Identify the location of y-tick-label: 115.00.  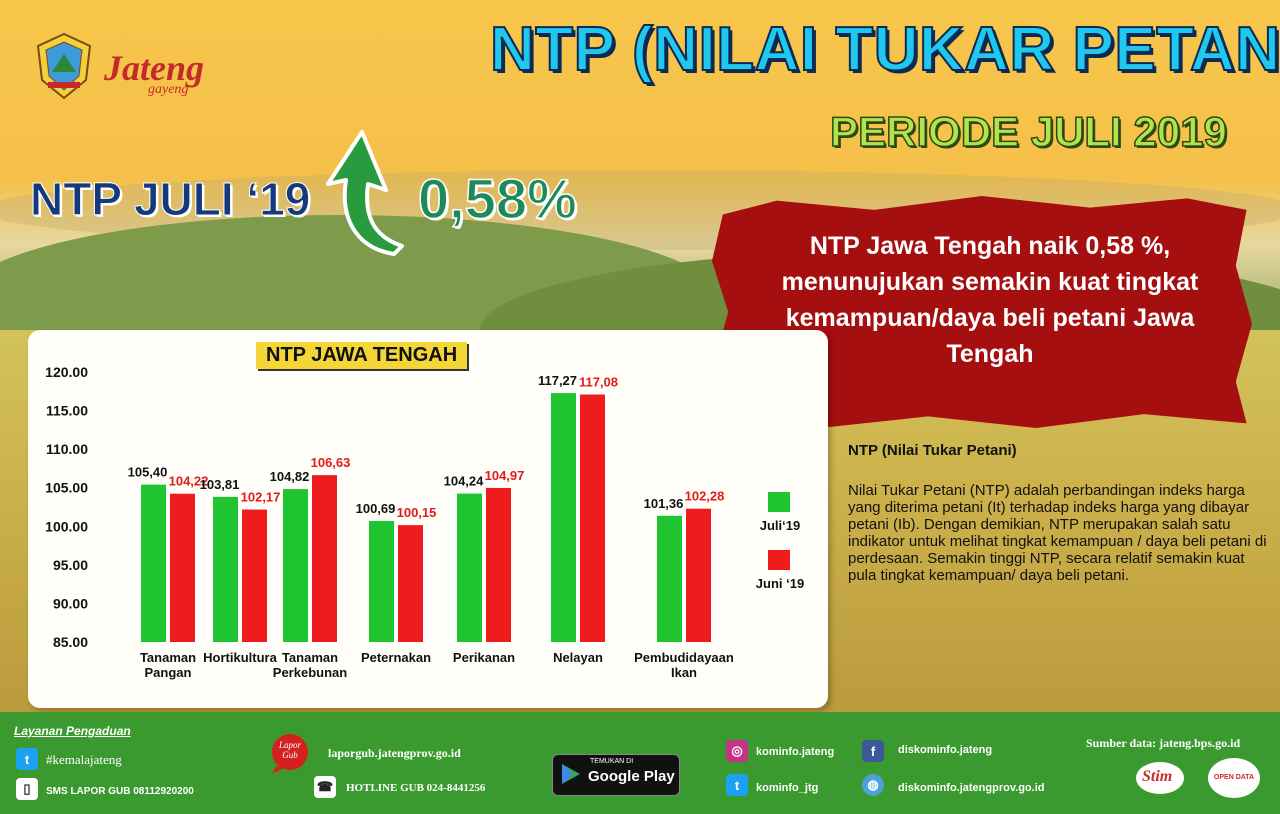
(67, 411).